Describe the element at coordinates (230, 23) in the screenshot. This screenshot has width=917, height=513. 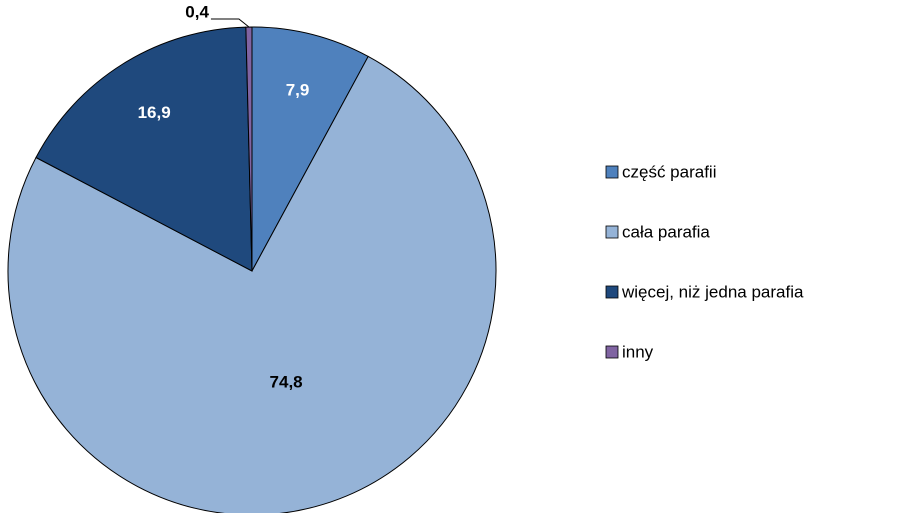
I see `leader-line` at that location.